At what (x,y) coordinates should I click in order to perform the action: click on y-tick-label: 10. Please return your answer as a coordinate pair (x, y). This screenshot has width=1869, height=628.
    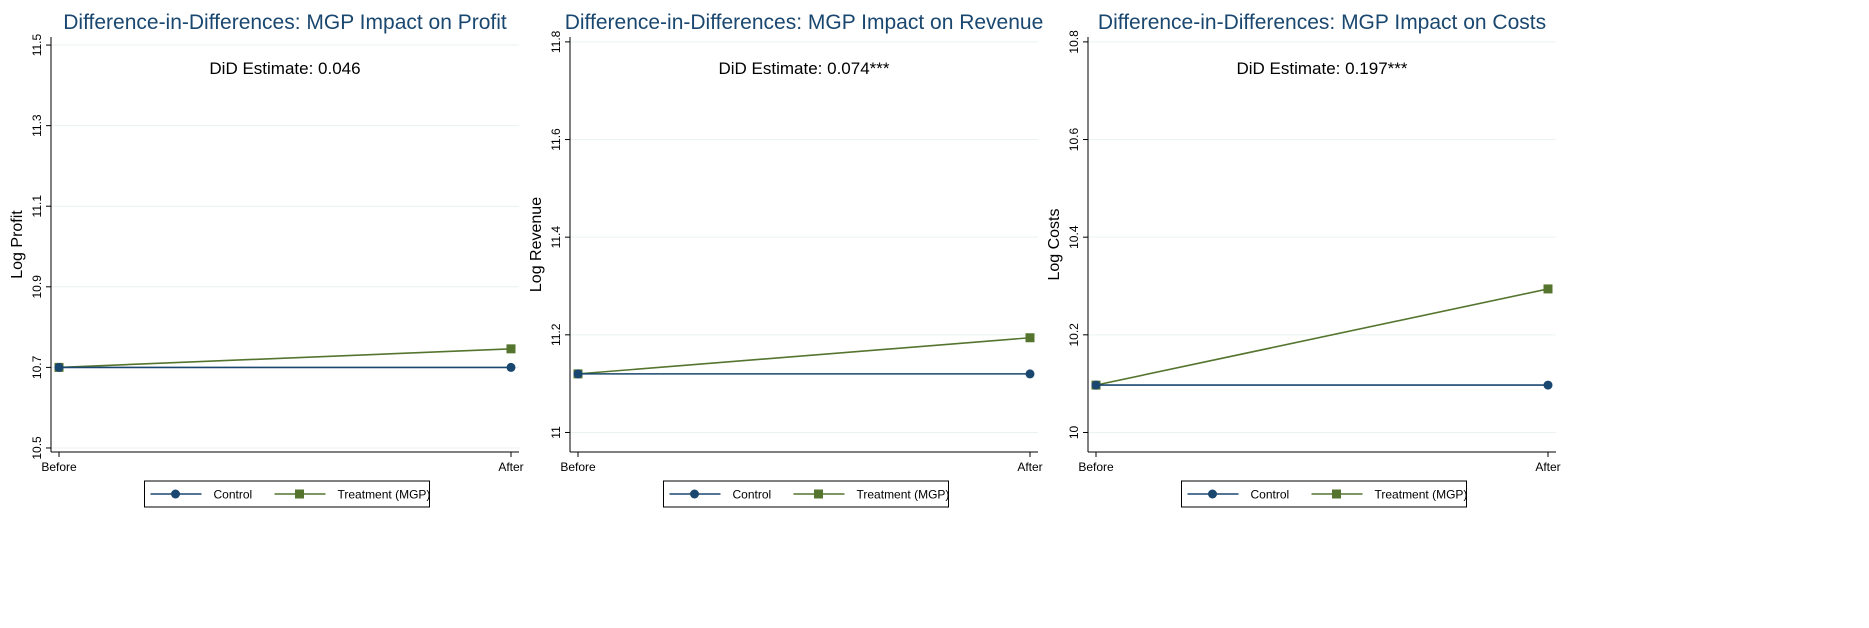
    Looking at the image, I should click on (1074, 432).